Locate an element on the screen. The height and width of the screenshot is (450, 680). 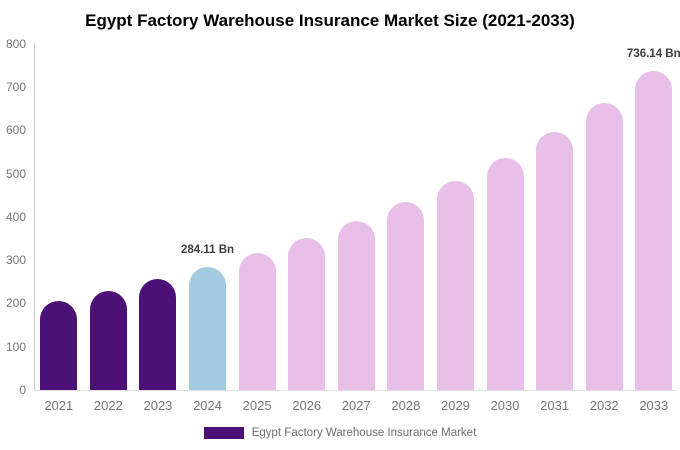
bar-2022 is located at coordinates (108, 340).